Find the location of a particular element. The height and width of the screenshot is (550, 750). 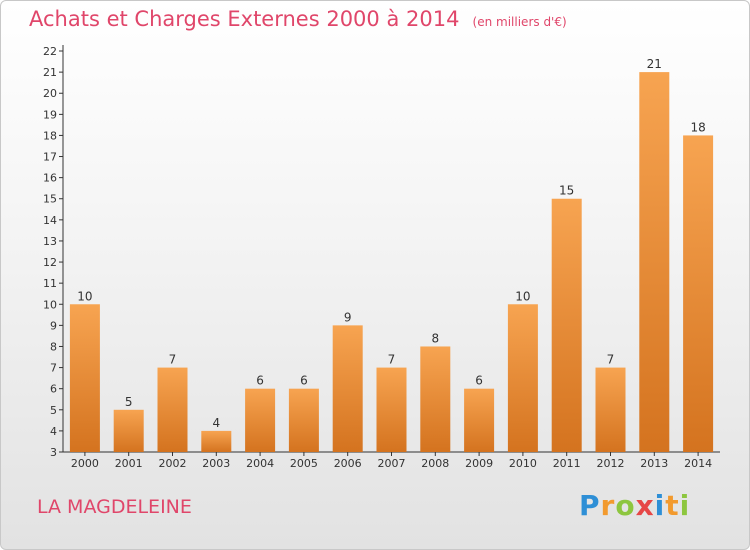

data-label: 8 is located at coordinates (435, 338).